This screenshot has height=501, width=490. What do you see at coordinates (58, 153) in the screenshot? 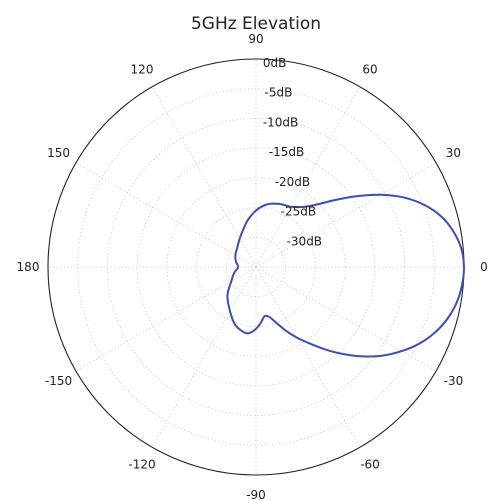
I see `angle-tick-label-5: 150` at bounding box center [58, 153].